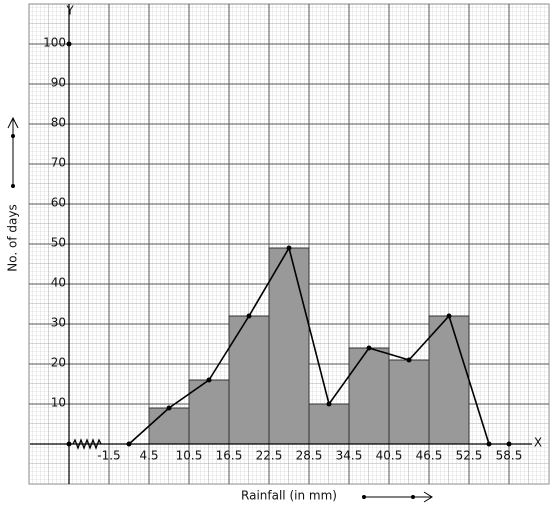  What do you see at coordinates (58, 323) in the screenshot?
I see `y-tick-label: 30` at bounding box center [58, 323].